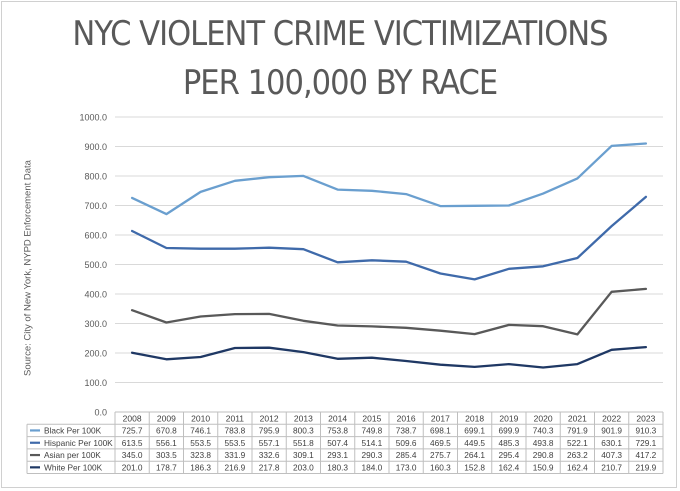 The height and width of the screenshot is (491, 680). What do you see at coordinates (406, 455) in the screenshot?
I see `data-label: 285.4` at bounding box center [406, 455].